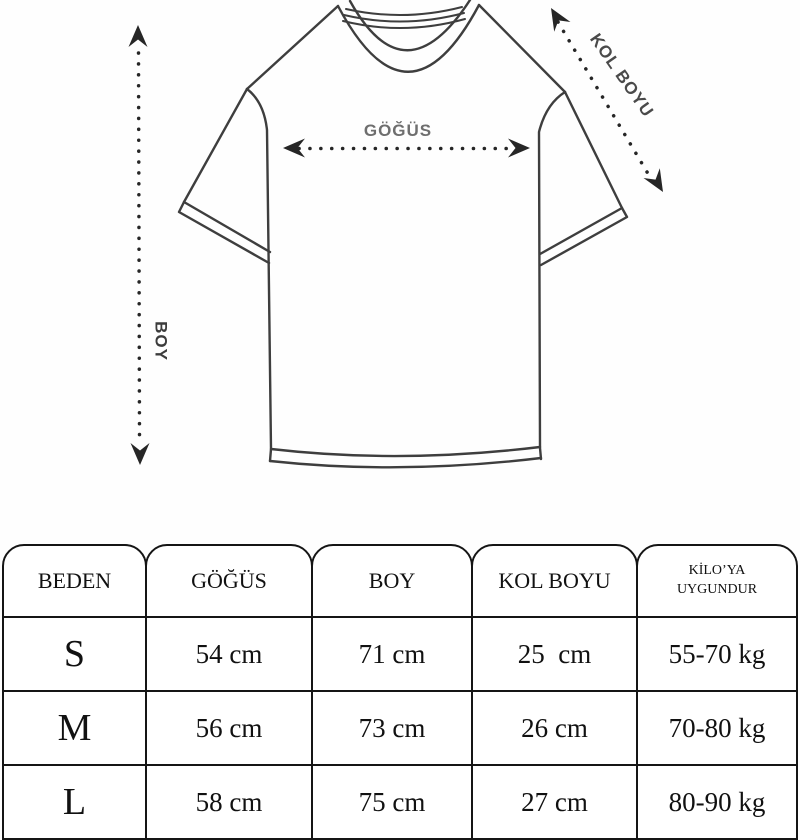 Image resolution: width=800 pixels, height=840 pixels. What do you see at coordinates (408, 38) in the screenshot?
I see `collar-outer-curve` at bounding box center [408, 38].